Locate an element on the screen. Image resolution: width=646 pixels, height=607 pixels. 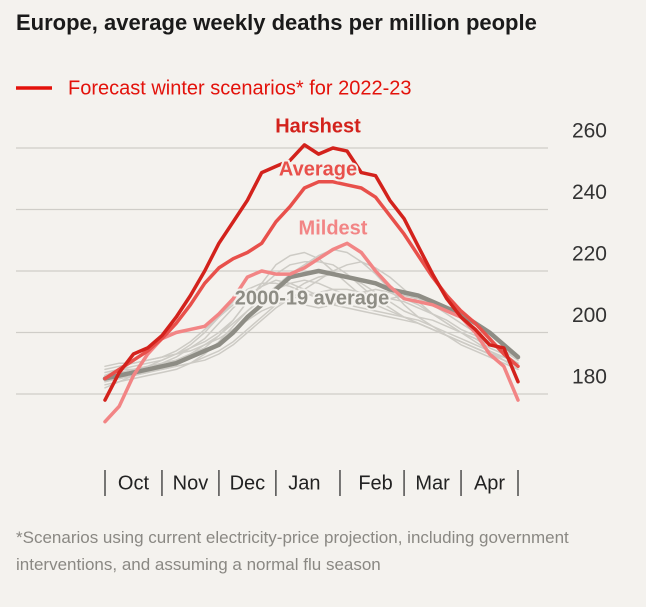
series-label: Average is located at coordinates (318, 169).